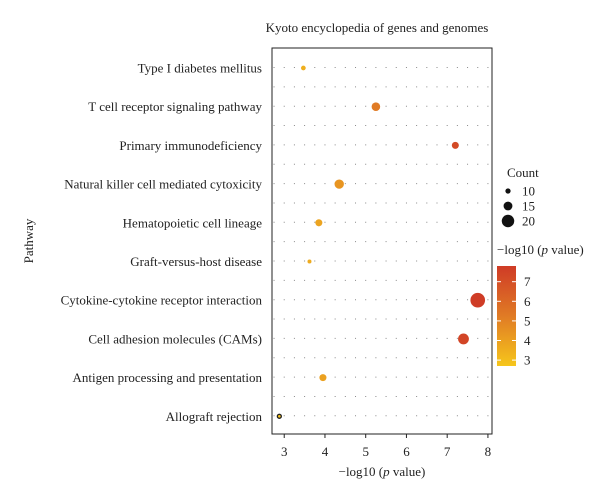 The width and height of the screenshot is (600, 502). I want to click on y-tick-label: Allograft rejection, so click(214, 416).